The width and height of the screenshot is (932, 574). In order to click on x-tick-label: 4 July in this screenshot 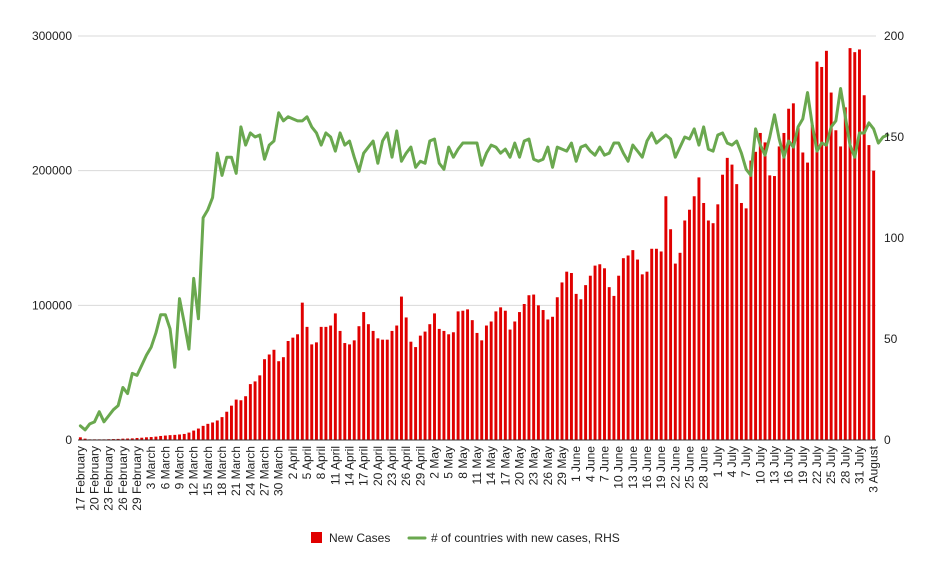, I will do `click(732, 461)`.